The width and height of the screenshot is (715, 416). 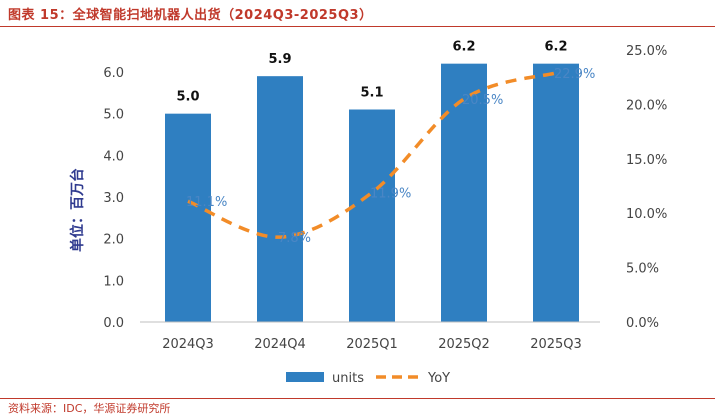 I want to click on y-tick-label: 3.0, so click(x=113, y=198).